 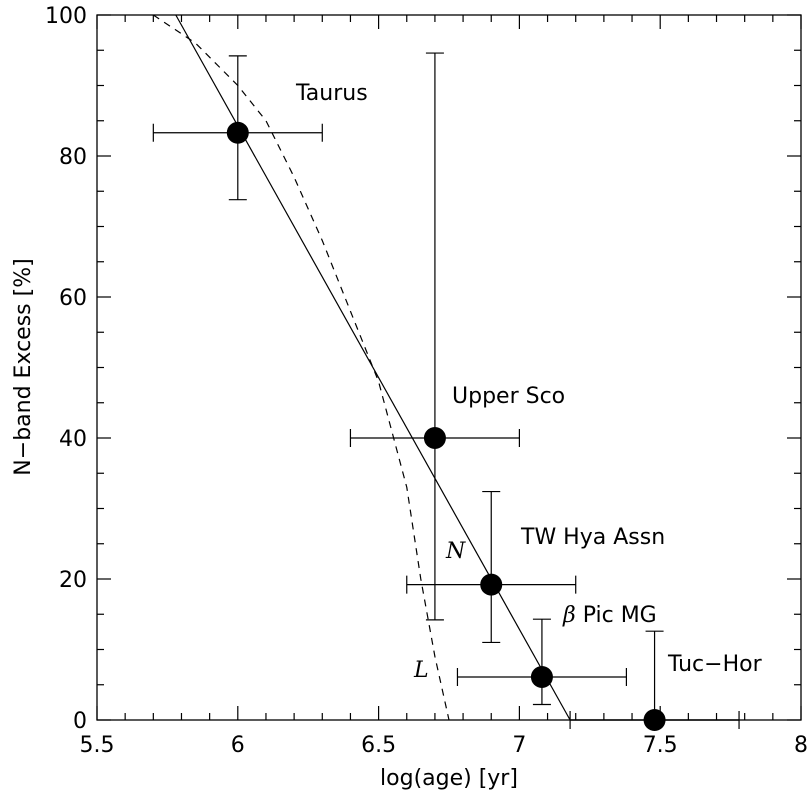 I want to click on y-axis-label: N−band Excess [%], so click(x=23, y=366).